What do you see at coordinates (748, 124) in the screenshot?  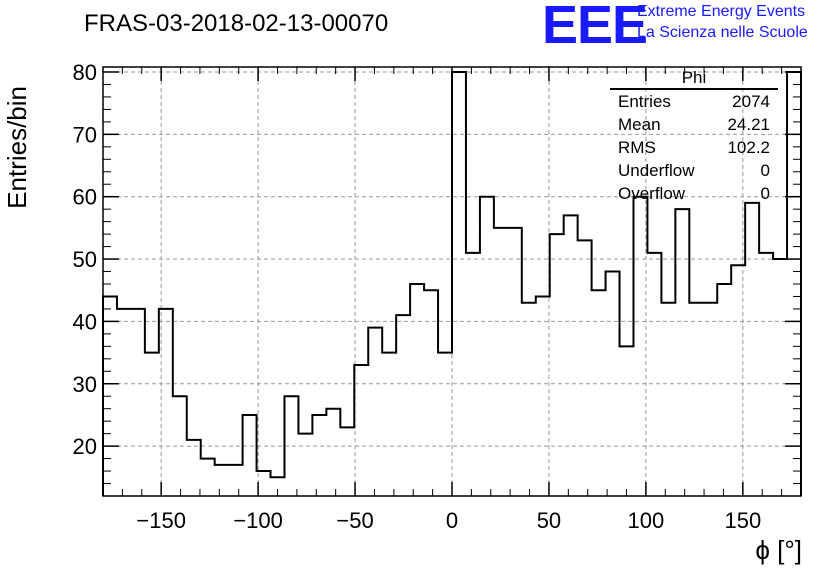 I see `stats-value: 24.21` at bounding box center [748, 124].